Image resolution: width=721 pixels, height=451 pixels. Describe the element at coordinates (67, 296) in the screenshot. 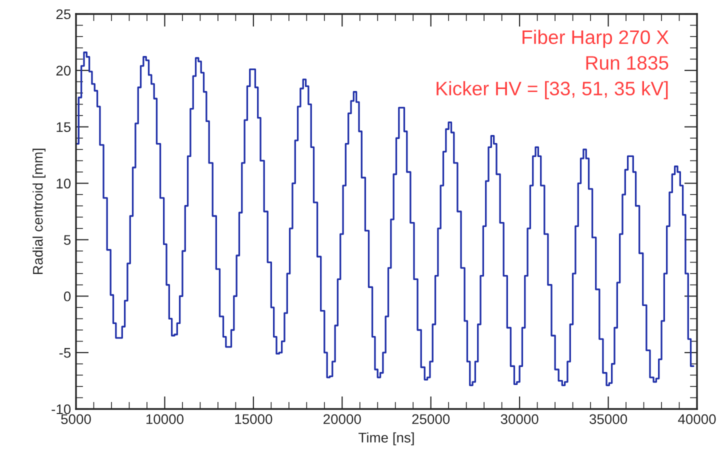

I see `y-tick-label: 0` at that location.